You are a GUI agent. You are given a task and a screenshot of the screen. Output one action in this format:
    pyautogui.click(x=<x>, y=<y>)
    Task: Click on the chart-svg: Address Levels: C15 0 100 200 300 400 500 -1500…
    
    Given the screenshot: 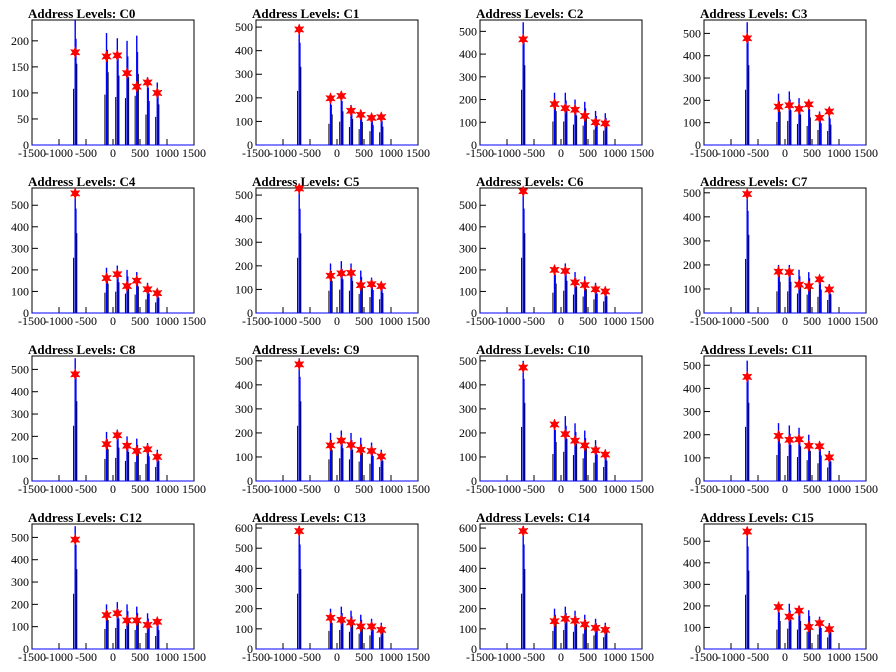 What is the action you would take?
    pyautogui.click(x=780, y=587)
    